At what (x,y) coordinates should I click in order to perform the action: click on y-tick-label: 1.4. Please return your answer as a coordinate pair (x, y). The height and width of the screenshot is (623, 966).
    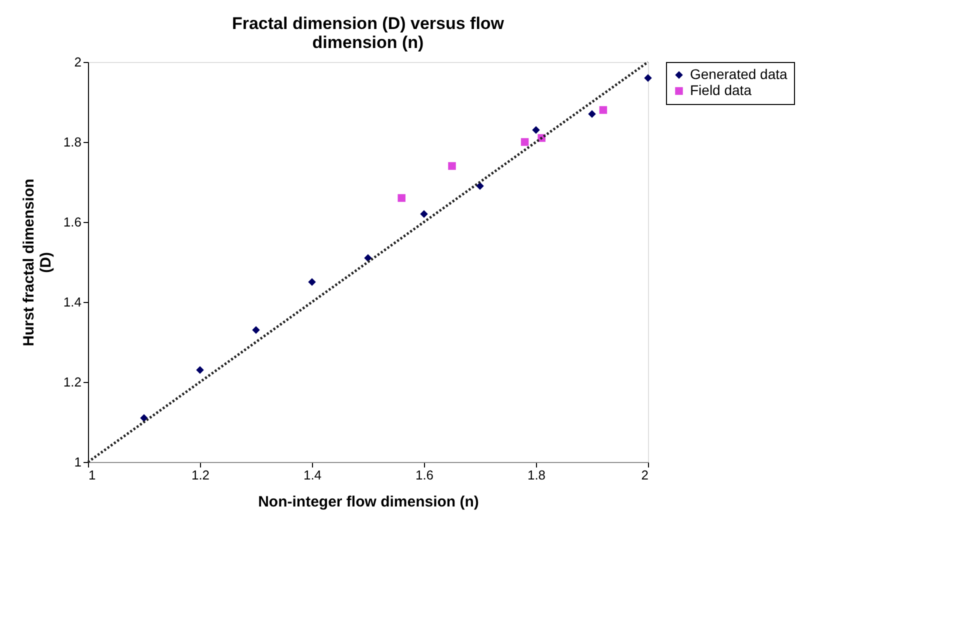
    Looking at the image, I should click on (72, 302).